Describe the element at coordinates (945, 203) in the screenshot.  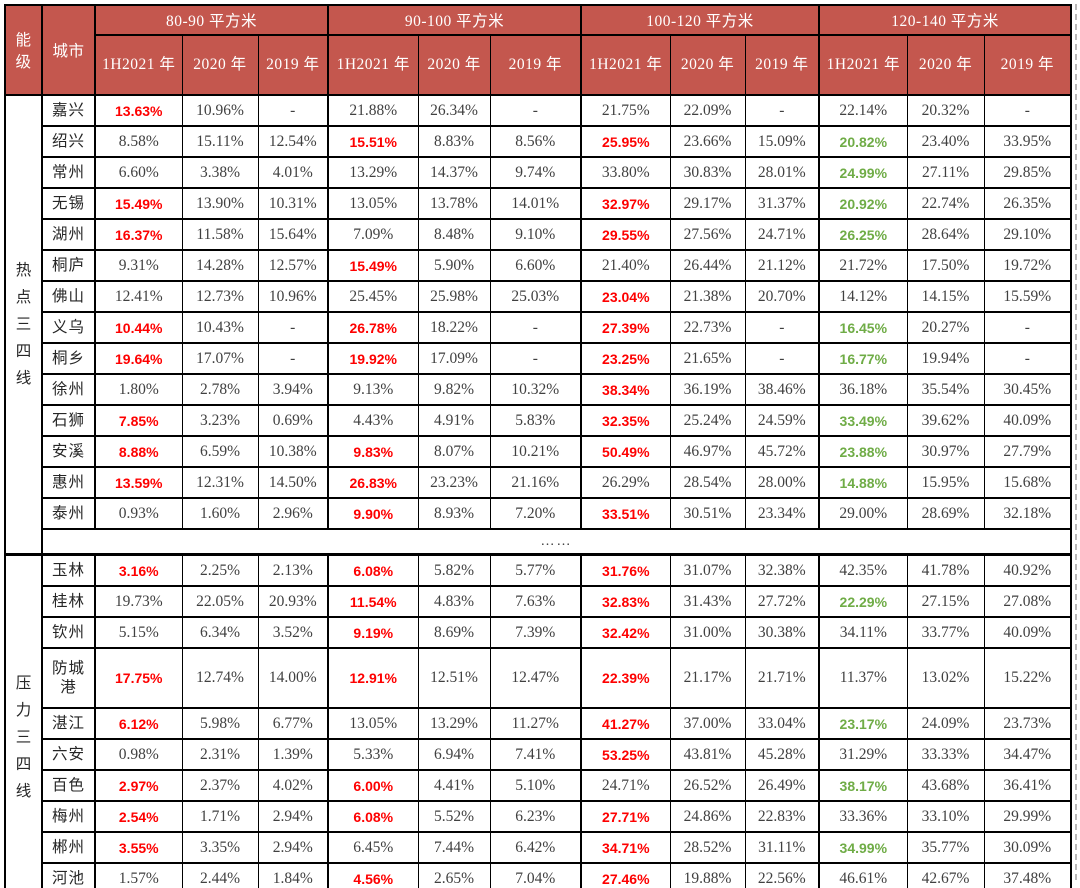
I see `value-cell: 22.74%` at that location.